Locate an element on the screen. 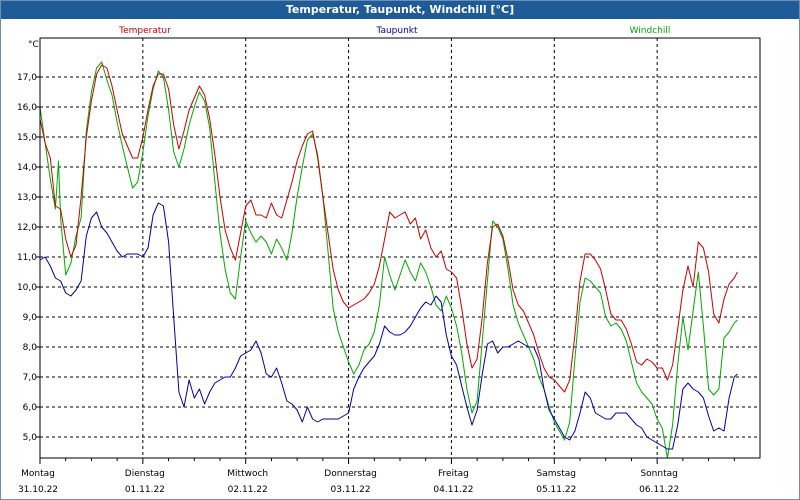 This screenshot has width=800, height=500. x-tick-weekday: Freitag is located at coordinates (453, 474).